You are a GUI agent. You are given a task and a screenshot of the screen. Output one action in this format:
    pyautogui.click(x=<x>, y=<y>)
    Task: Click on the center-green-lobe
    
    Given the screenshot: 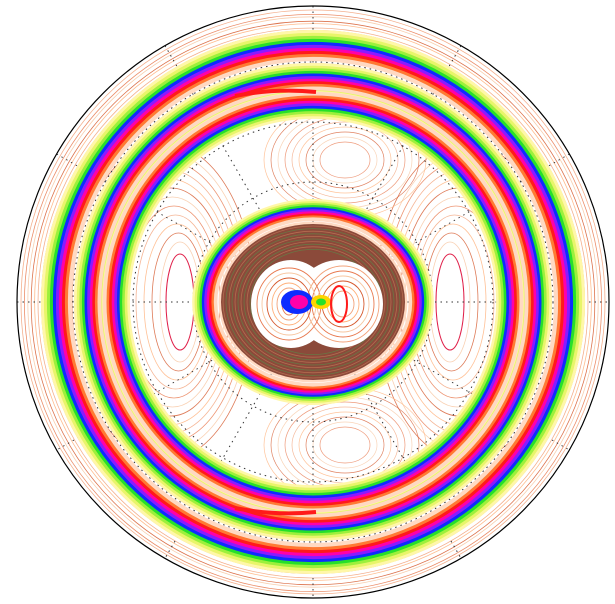 What is the action you would take?
    pyautogui.click(x=321, y=302)
    